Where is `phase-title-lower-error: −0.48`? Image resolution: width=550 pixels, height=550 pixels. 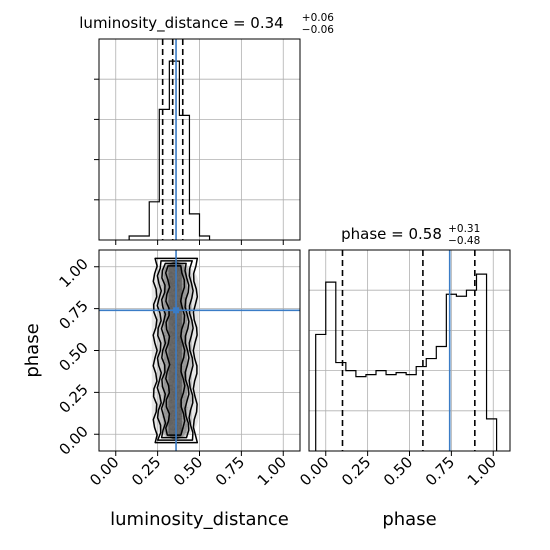
phase-title-lower-error: −0.48 is located at coordinates (464, 241).